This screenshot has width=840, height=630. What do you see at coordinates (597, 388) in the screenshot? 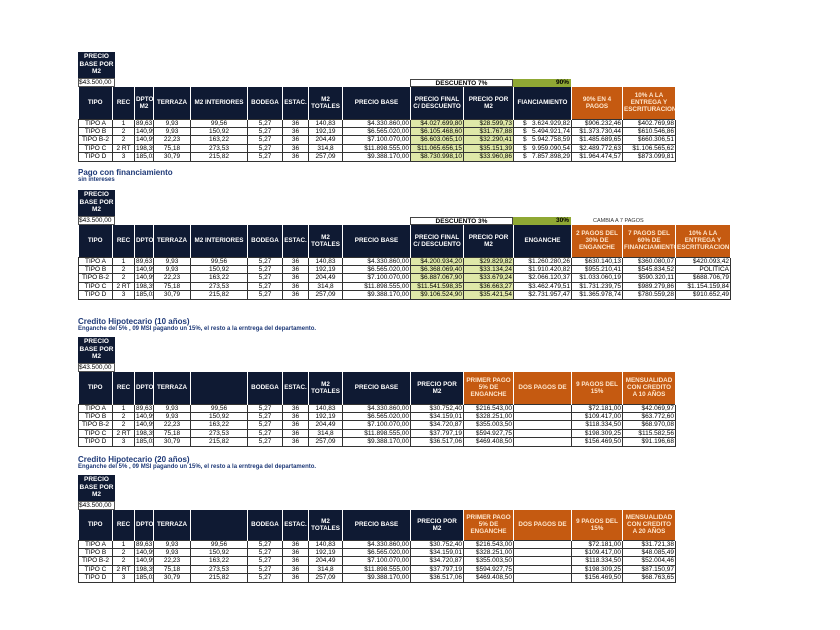
I see `column-header: 9 PAGOS DEL 15%` at bounding box center [597, 388].